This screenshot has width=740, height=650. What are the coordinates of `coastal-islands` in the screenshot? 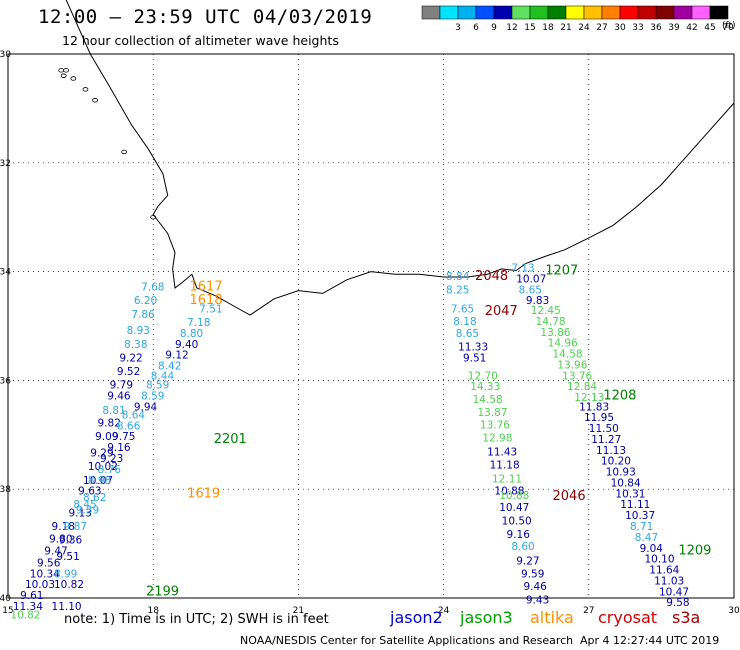 It's located at (107, 144).